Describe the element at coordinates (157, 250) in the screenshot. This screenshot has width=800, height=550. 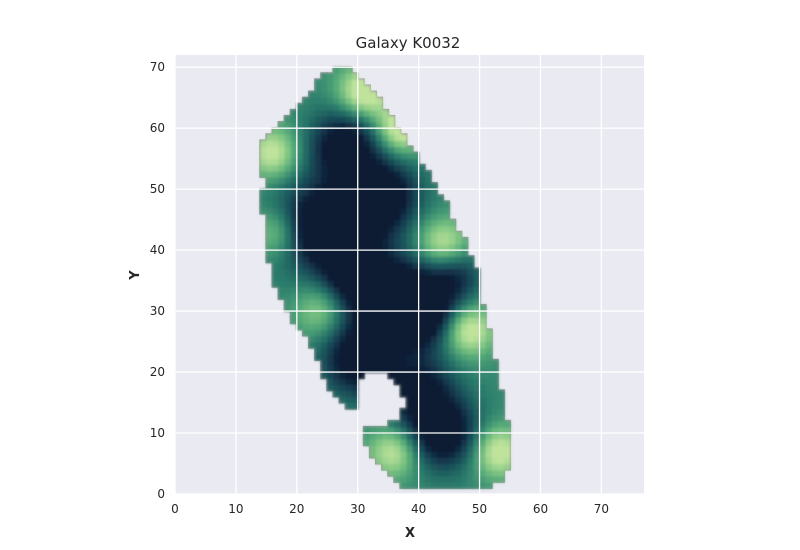
I see `y-tick-label: 40` at that location.